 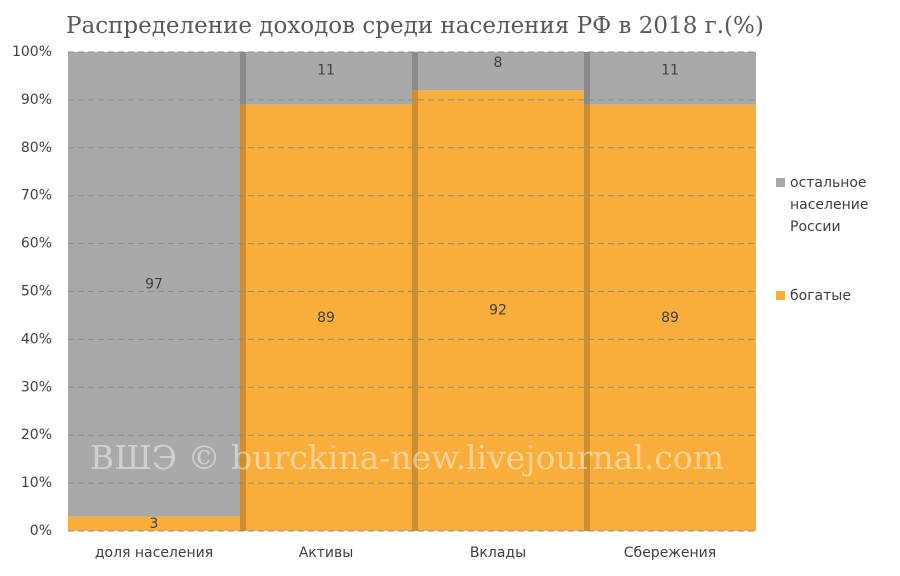 I want to click on data-label: 92, so click(x=498, y=311).